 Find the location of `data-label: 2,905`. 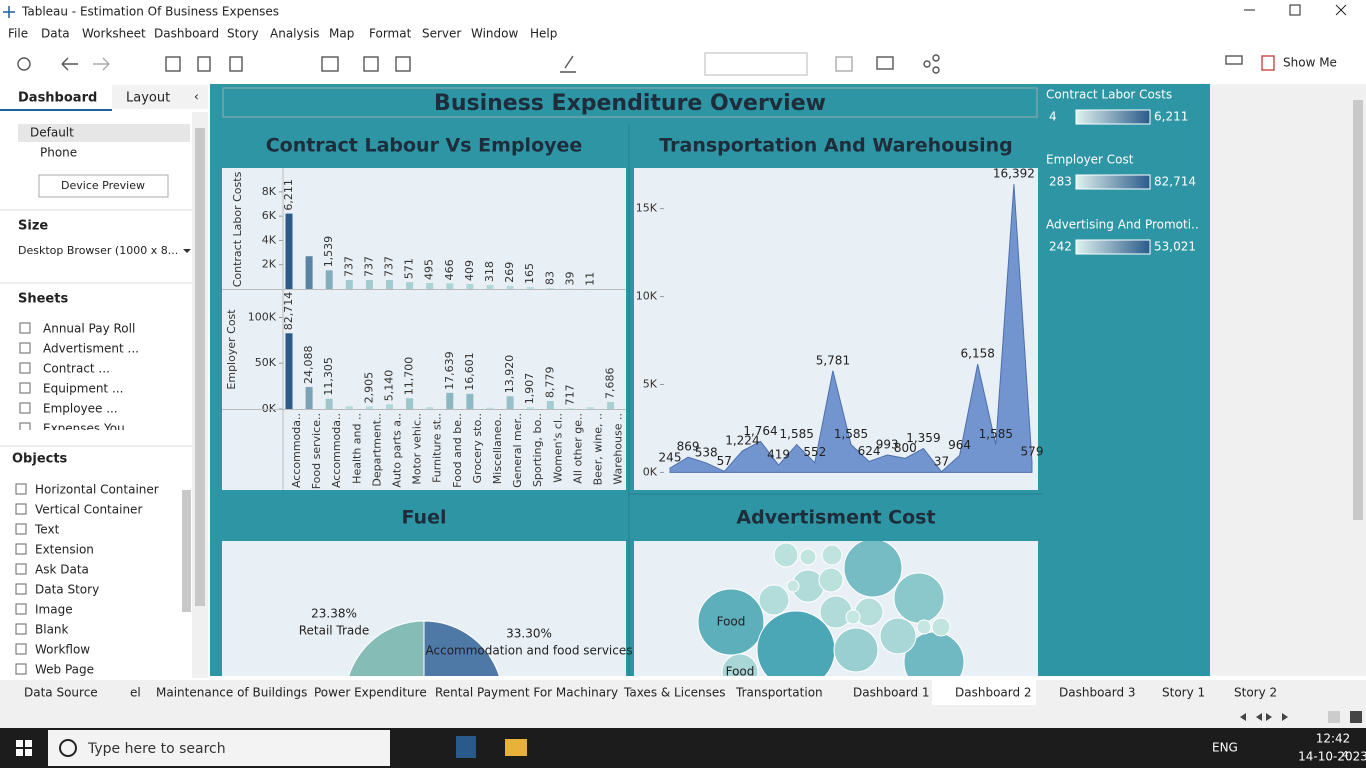

data-label: 2,905 is located at coordinates (368, 388).